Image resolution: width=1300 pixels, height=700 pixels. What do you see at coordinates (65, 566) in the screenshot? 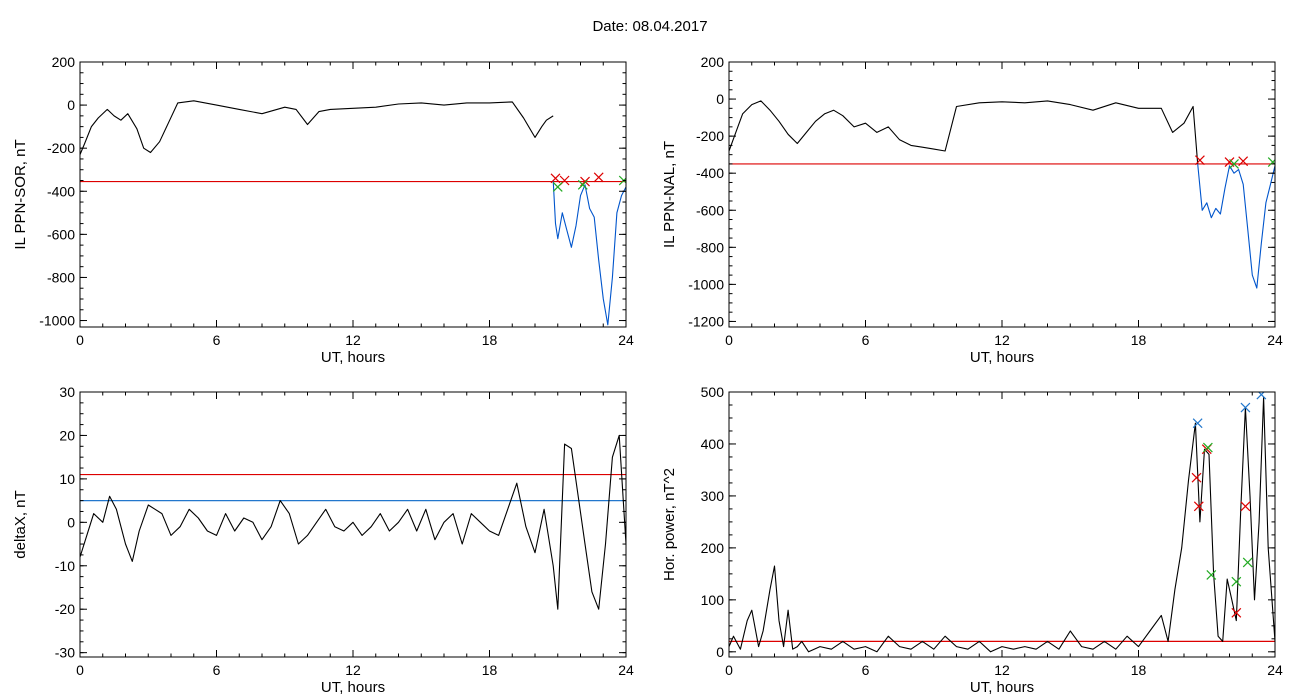
I see `y-tick-label: -10` at bounding box center [65, 566].